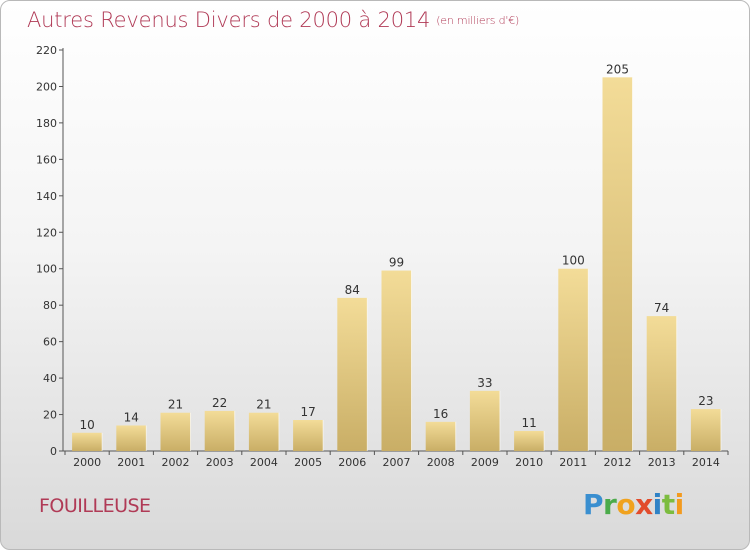 The width and height of the screenshot is (750, 550). Describe the element at coordinates (308, 462) in the screenshot. I see `x-tick-label: 2005` at that location.